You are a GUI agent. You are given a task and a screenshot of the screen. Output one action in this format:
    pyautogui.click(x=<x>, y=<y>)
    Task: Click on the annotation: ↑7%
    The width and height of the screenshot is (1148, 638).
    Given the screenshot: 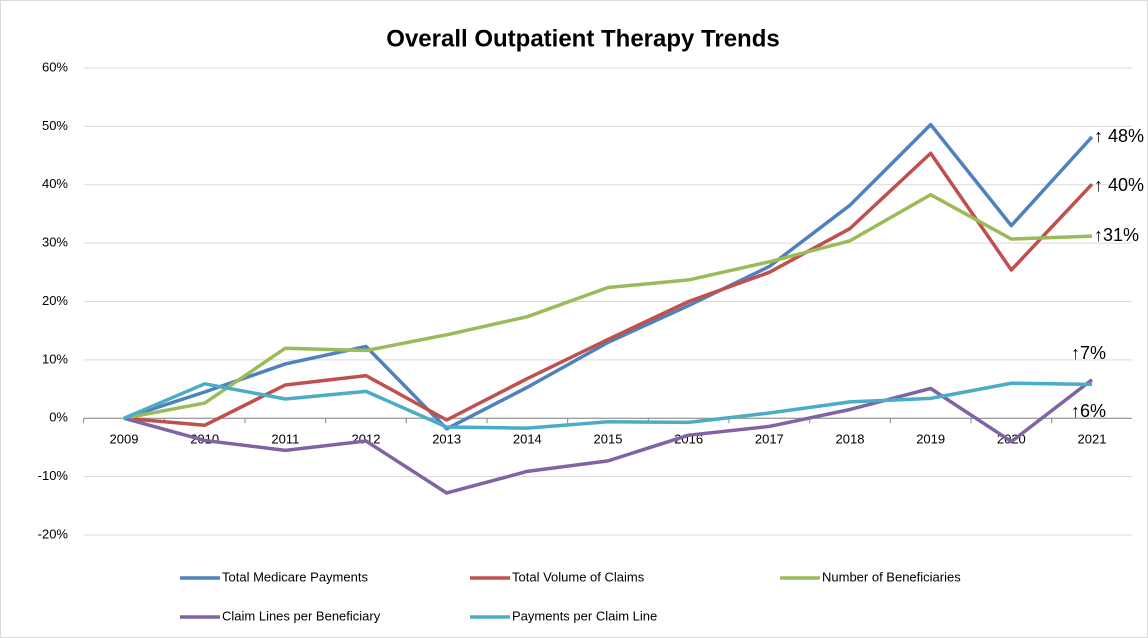 What is the action you would take?
    pyautogui.click(x=1088, y=353)
    